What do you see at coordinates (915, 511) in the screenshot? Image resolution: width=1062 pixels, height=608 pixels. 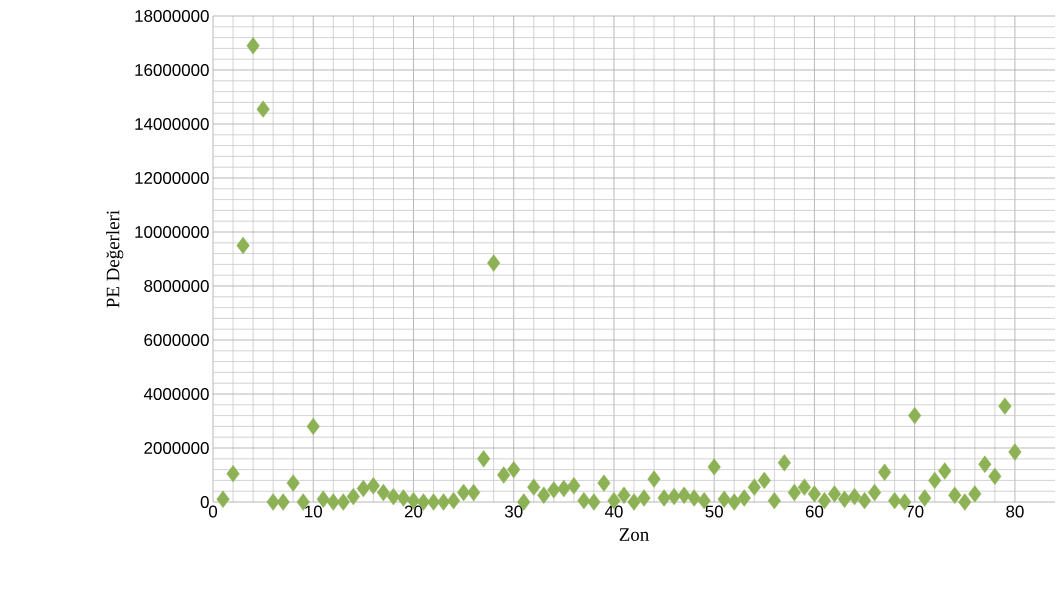 I see `x-tick-label: 70` at bounding box center [915, 511].